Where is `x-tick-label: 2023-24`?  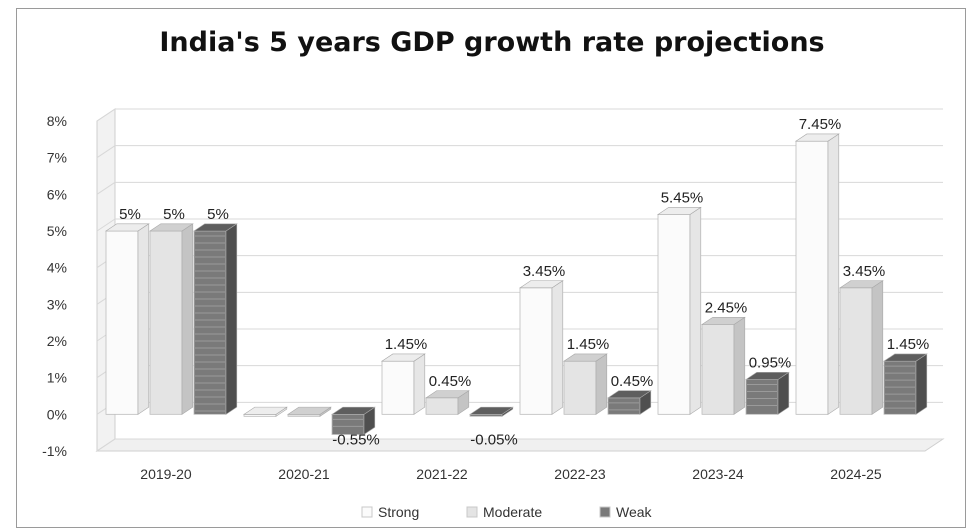
x-tick-label: 2023-24 is located at coordinates (718, 474).